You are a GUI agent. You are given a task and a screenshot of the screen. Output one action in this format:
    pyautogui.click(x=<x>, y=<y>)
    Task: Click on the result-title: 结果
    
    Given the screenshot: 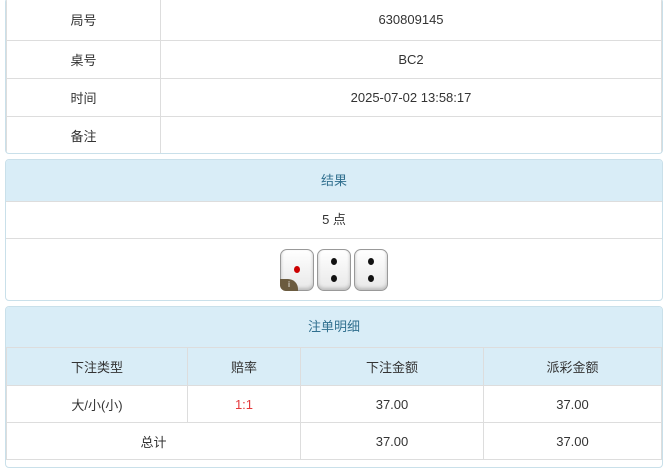 What is the action you would take?
    pyautogui.click(x=334, y=181)
    